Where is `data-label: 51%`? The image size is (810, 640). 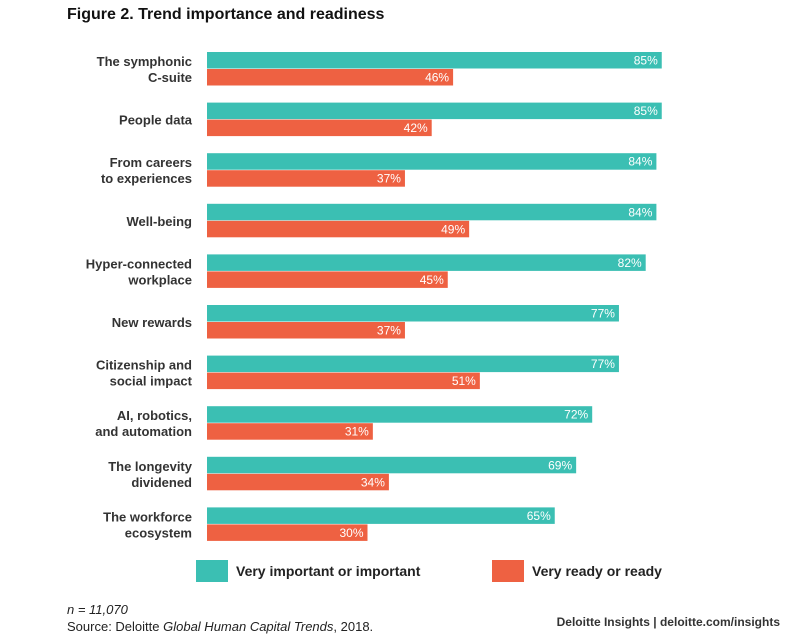
data-label: 51% is located at coordinates (464, 381).